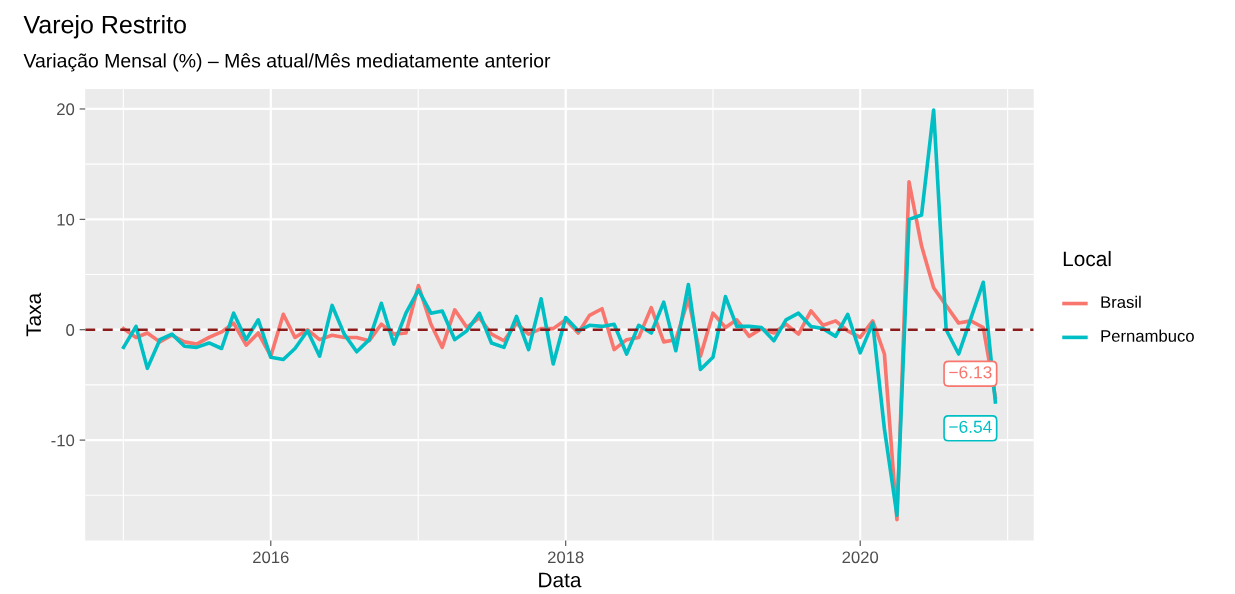 Image resolution: width=1235 pixels, height=594 pixels. What do you see at coordinates (104, 27) in the screenshot?
I see `chart-title: Varejo Restrito` at bounding box center [104, 27].